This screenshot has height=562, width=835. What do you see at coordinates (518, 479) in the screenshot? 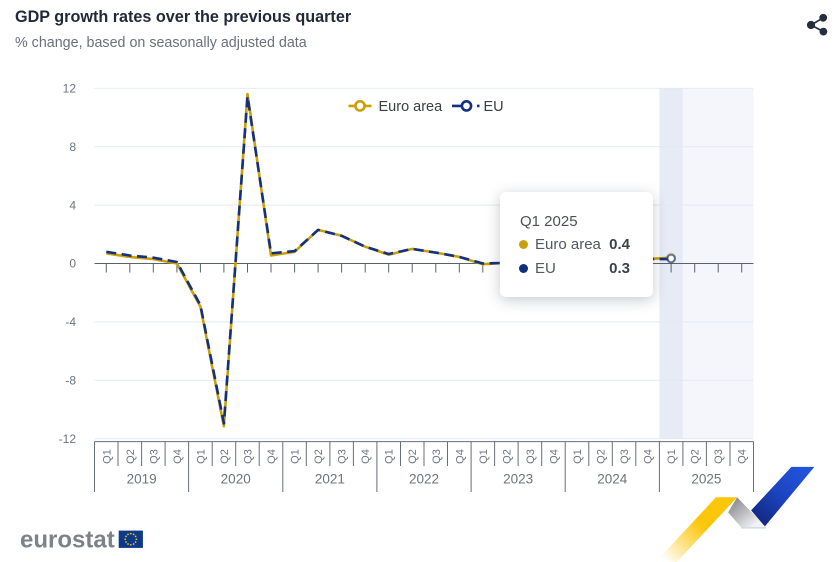
I see `svg-text: 2023` at bounding box center [518, 479].